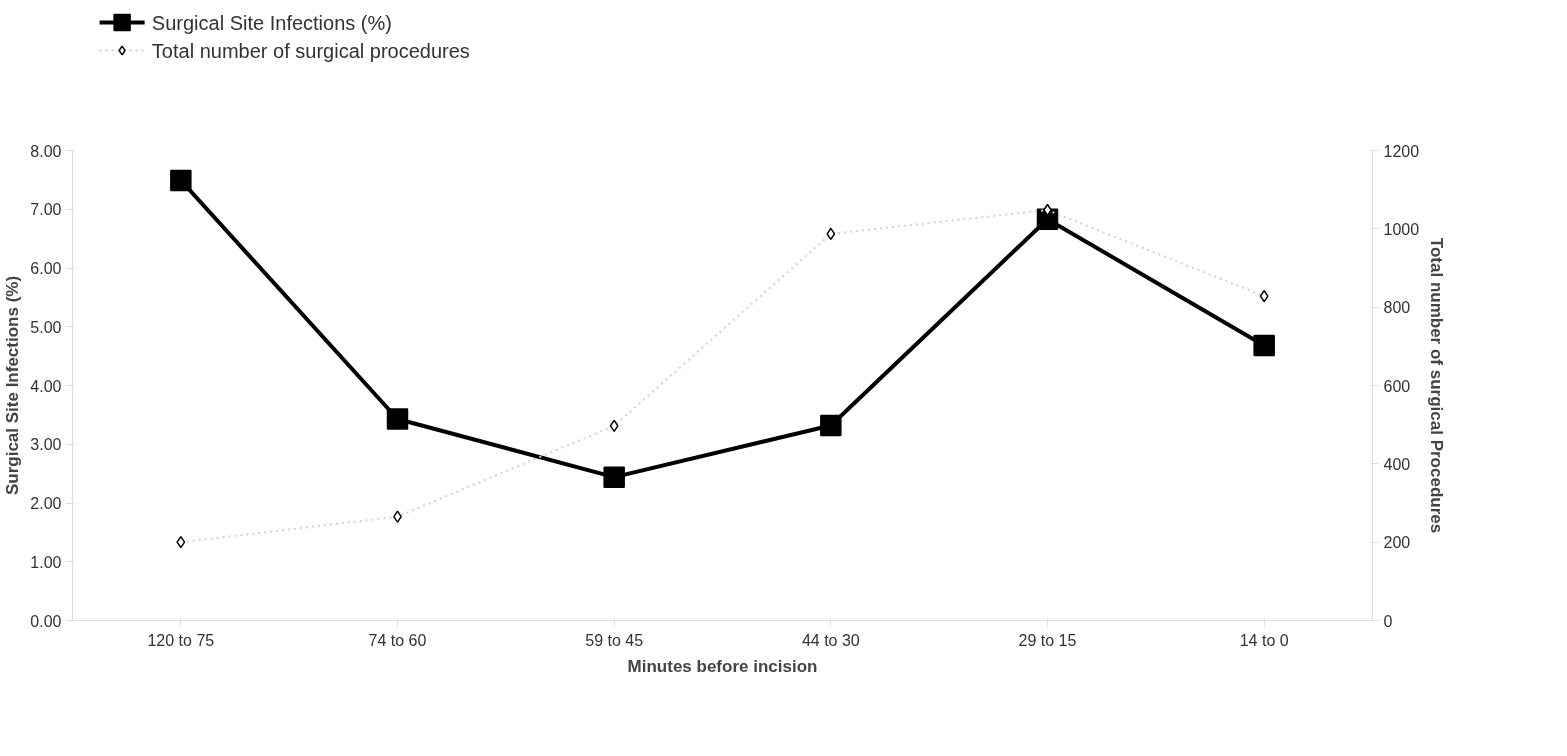 Image resolution: width=1567 pixels, height=756 pixels. I want to click on legend-label: Total number of surgical procedures, so click(310, 50).